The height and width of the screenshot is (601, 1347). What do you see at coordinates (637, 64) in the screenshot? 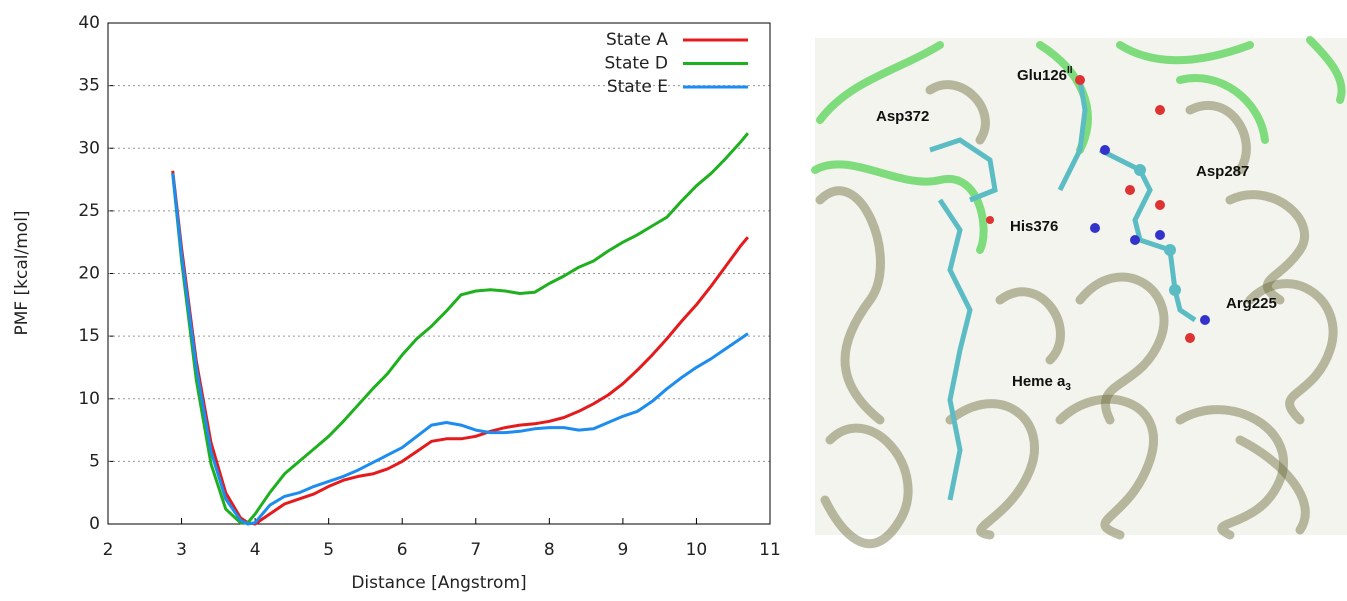
I see `legend-label: State D` at bounding box center [637, 64].